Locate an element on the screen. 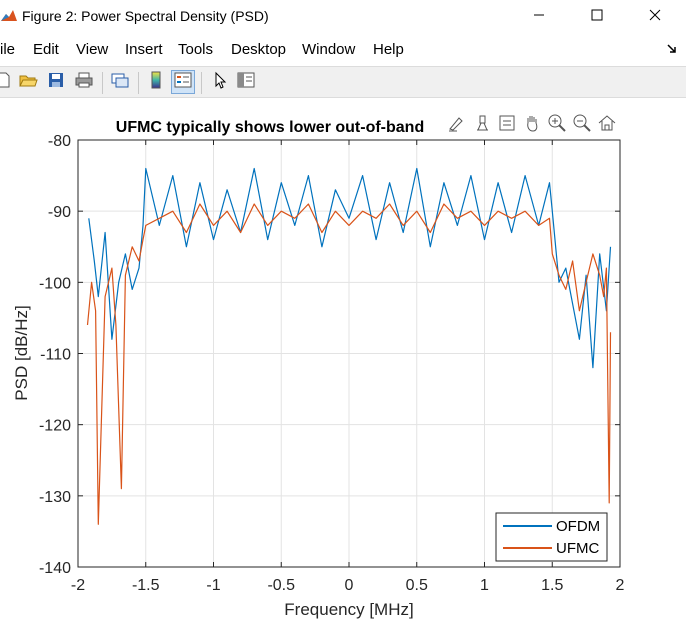 This screenshot has height=619, width=686. x-tick-labels: -2 -1.5 -1 -0.5 0 0.5 1 1.5 2 is located at coordinates (348, 585).